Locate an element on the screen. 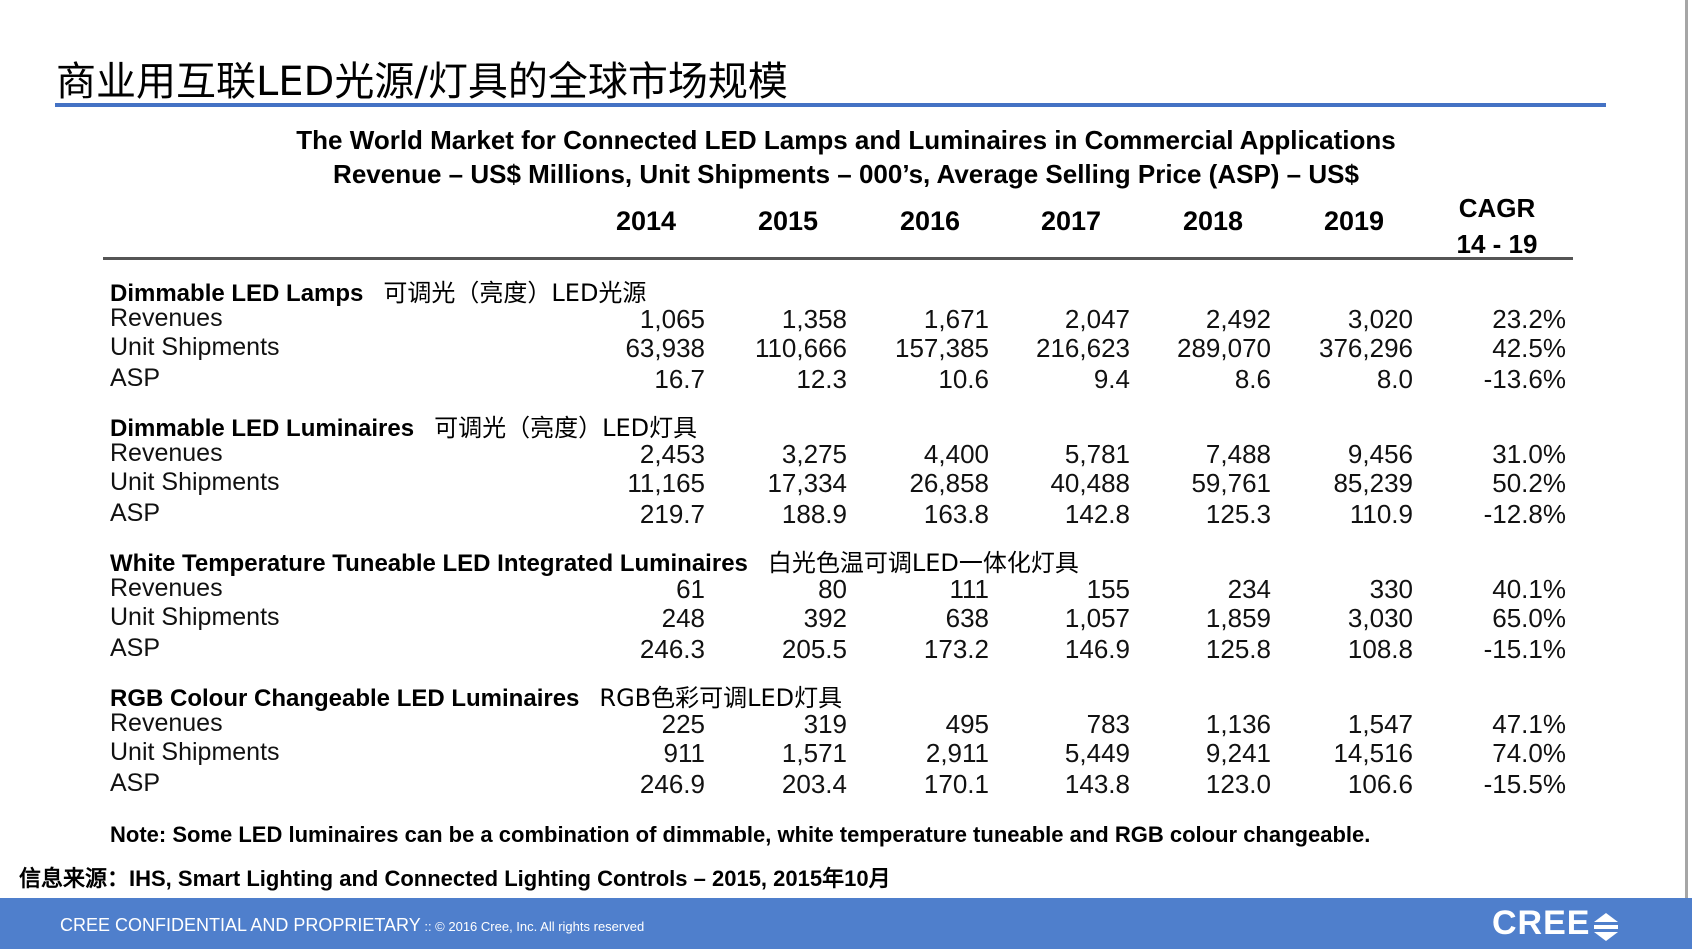  year-header-2016: 2016 is located at coordinates (930, 221).